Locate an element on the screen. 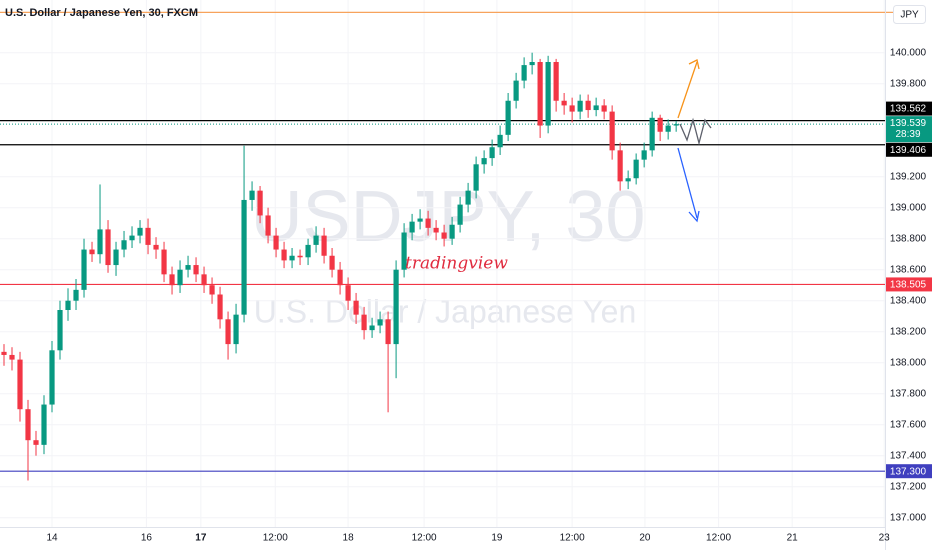 The image size is (932, 550). down-arrow is located at coordinates (687, 183).